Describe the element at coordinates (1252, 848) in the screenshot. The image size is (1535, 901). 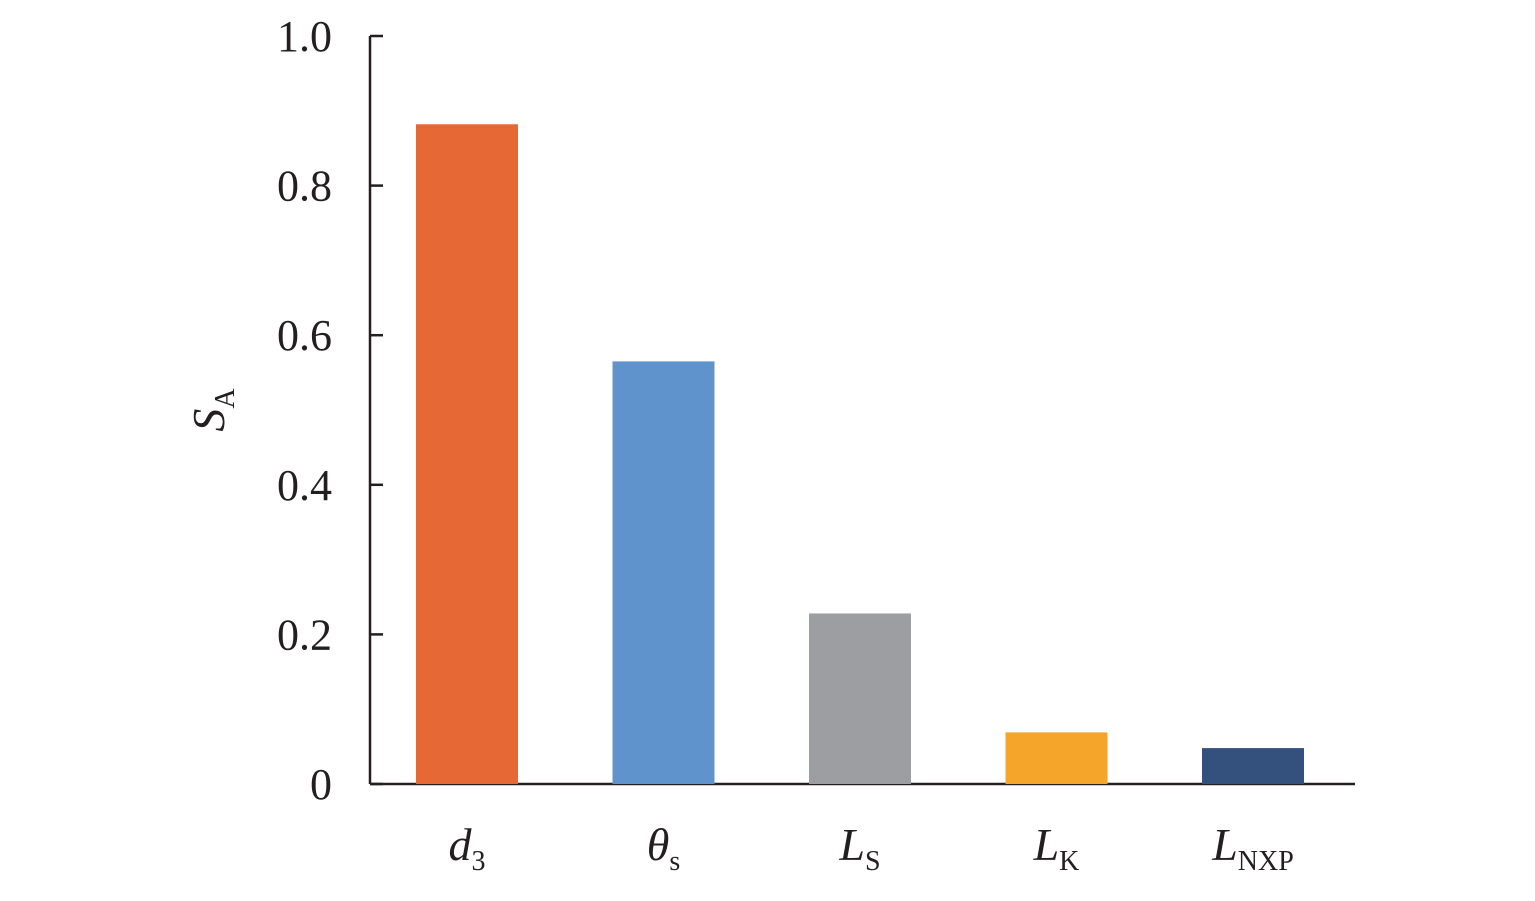
I see `x-tick-label: LNXP` at that location.